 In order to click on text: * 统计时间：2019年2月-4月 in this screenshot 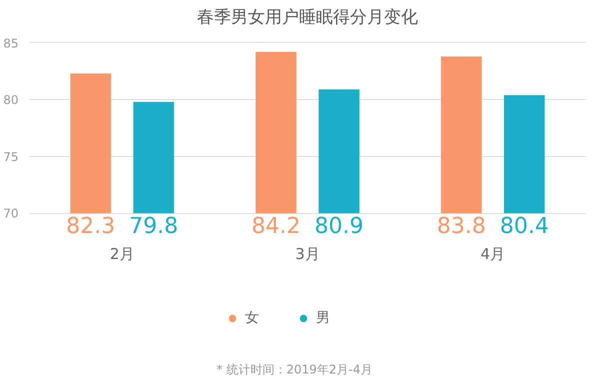, I will do `click(294, 369)`.